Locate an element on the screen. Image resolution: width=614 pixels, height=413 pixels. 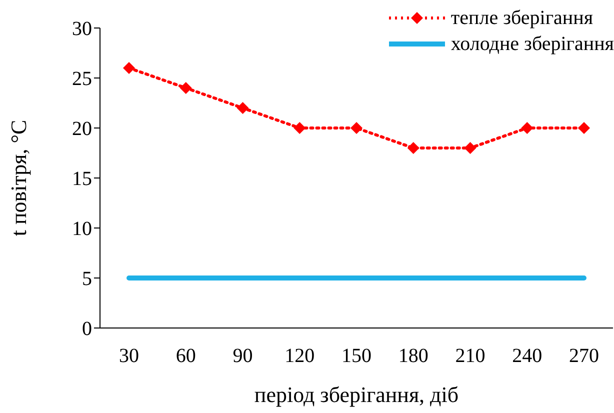
y-tick-label: 10 is located at coordinates (82, 229).